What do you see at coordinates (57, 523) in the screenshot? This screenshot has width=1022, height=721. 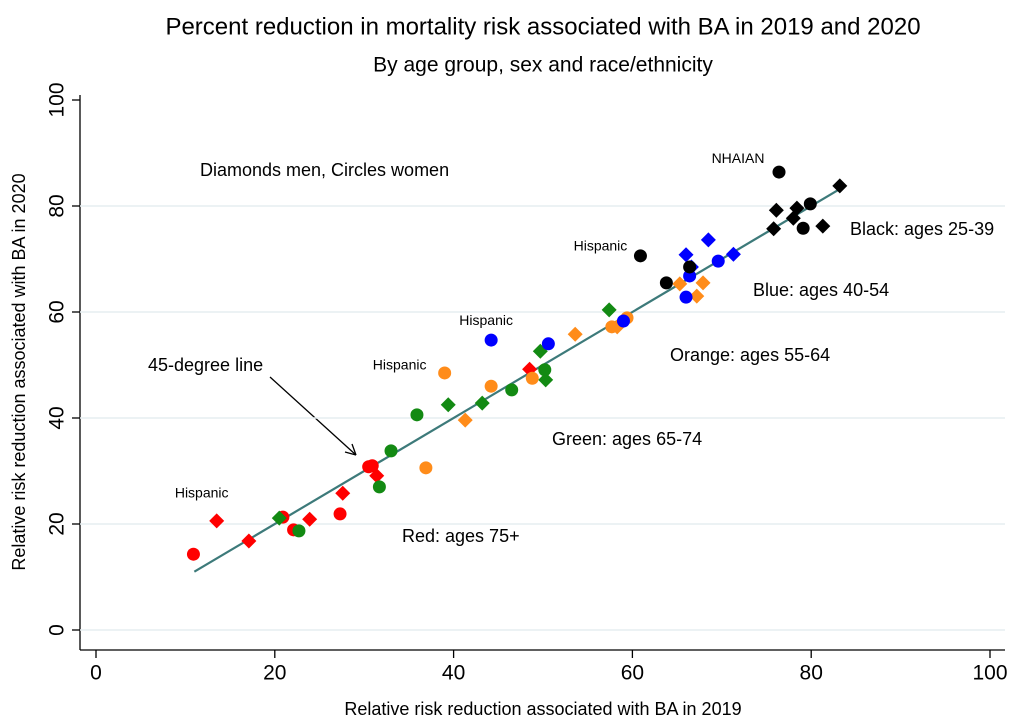 I see `y-tick-label: 20` at bounding box center [57, 523].